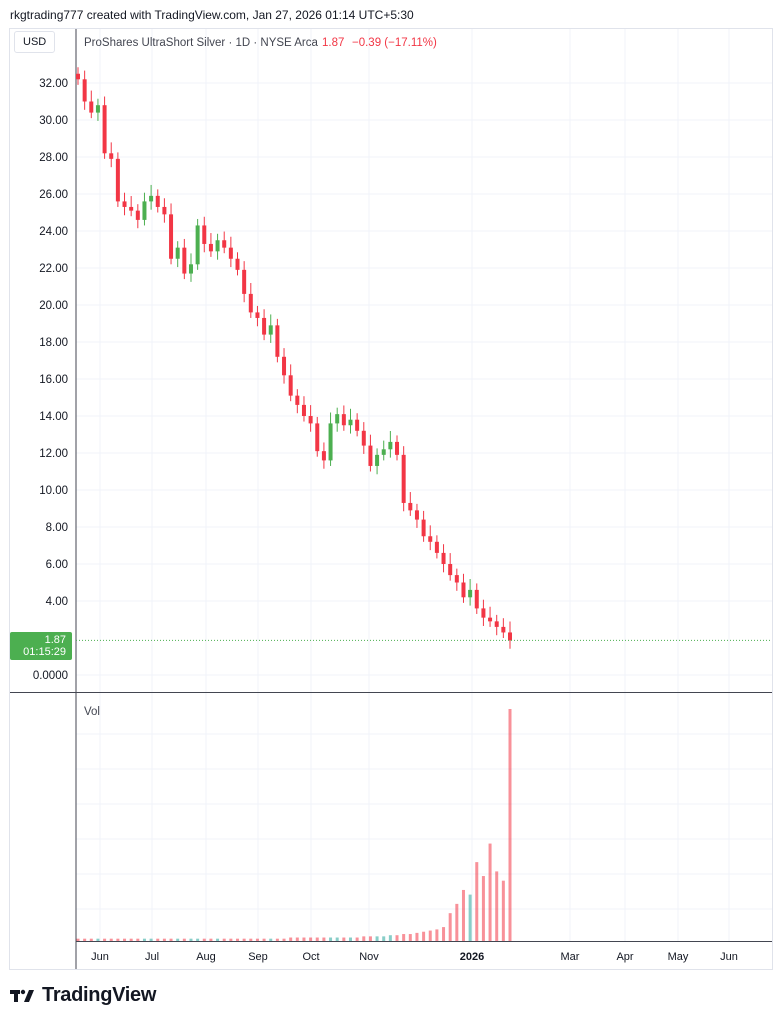 This screenshot has width=781, height=1024. Describe the element at coordinates (53, 269) in the screenshot. I see `y-tick-label: 22.00` at that location.